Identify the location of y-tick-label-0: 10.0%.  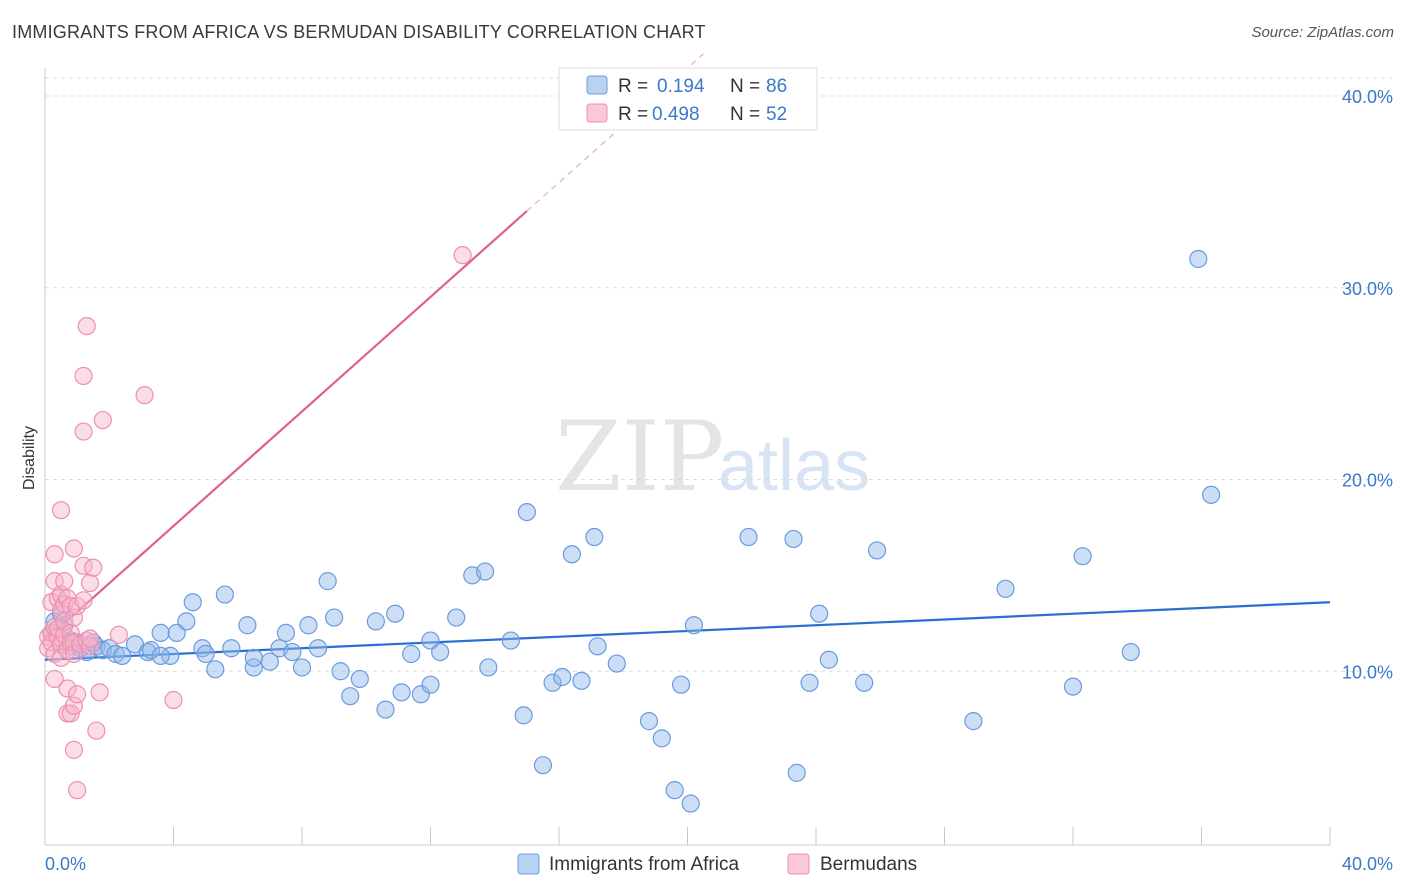
(1367, 672).